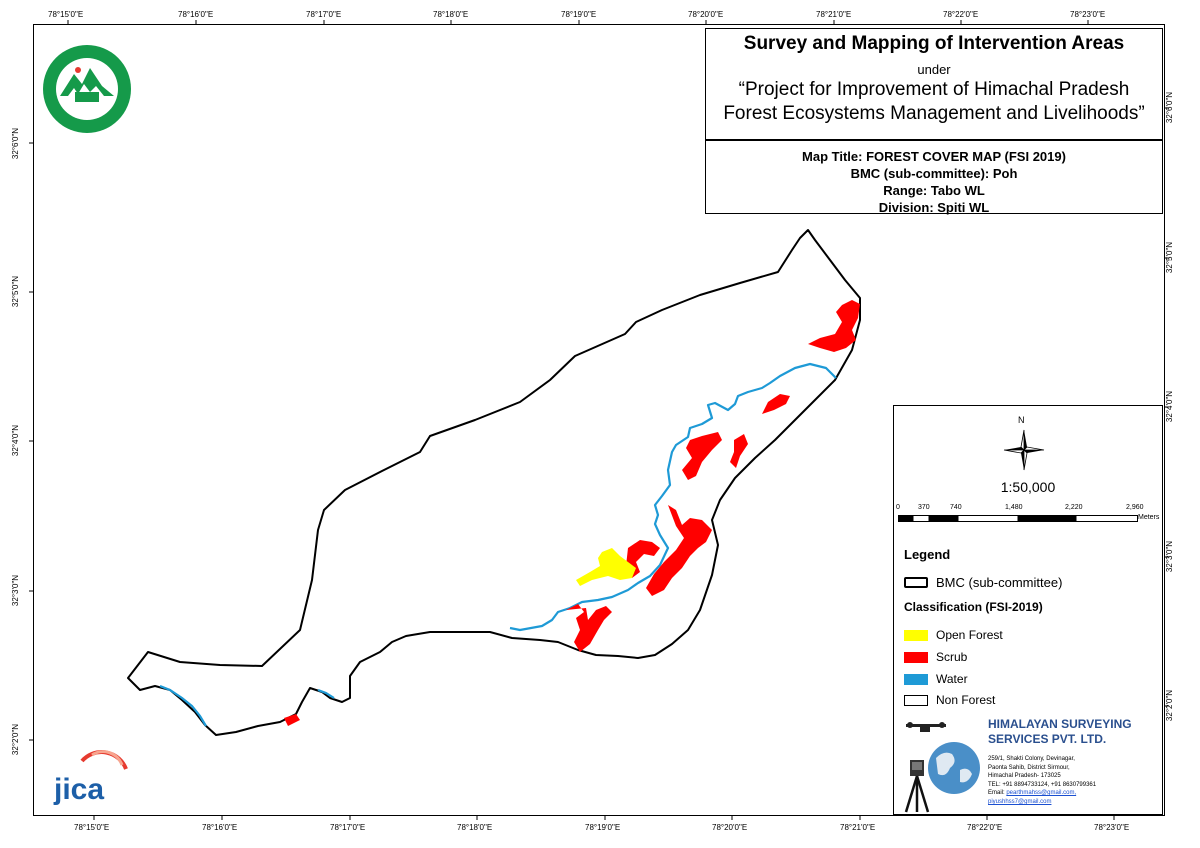 The height and width of the screenshot is (848, 1200). What do you see at coordinates (1028, 487) in the screenshot?
I see `scale-ratio: 1:50,000` at bounding box center [1028, 487].